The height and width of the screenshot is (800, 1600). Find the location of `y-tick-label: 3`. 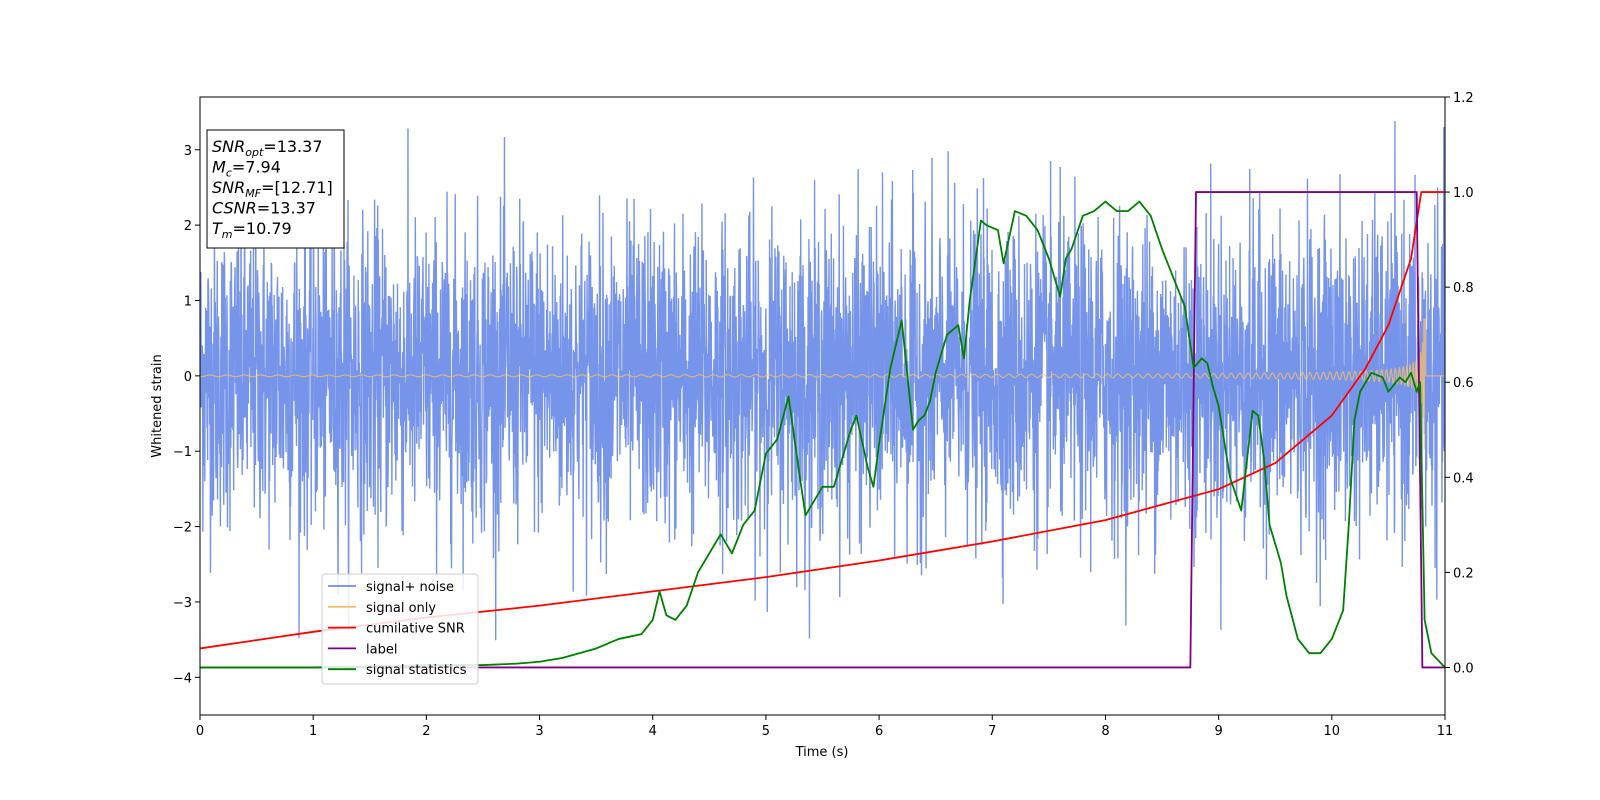

y-tick-label: 3 is located at coordinates (188, 151).